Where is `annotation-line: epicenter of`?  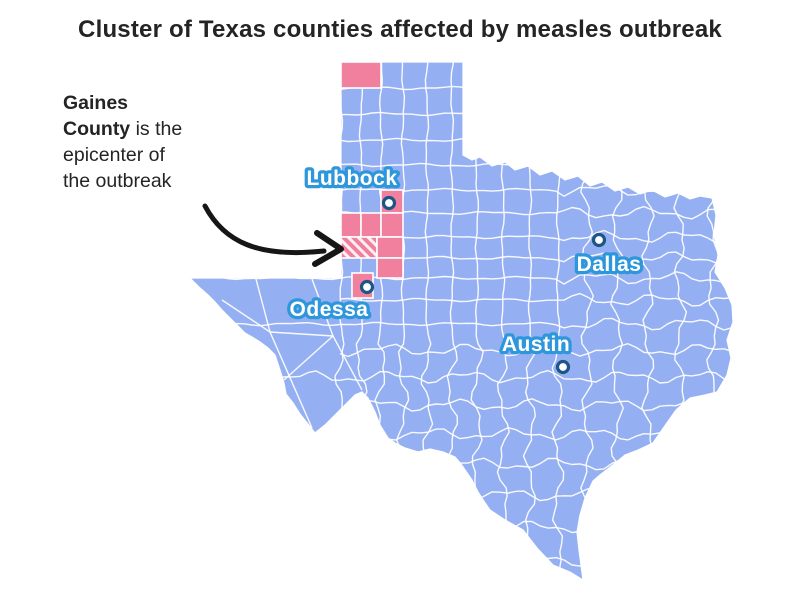
annotation-line: epicenter of is located at coordinates (150, 155).